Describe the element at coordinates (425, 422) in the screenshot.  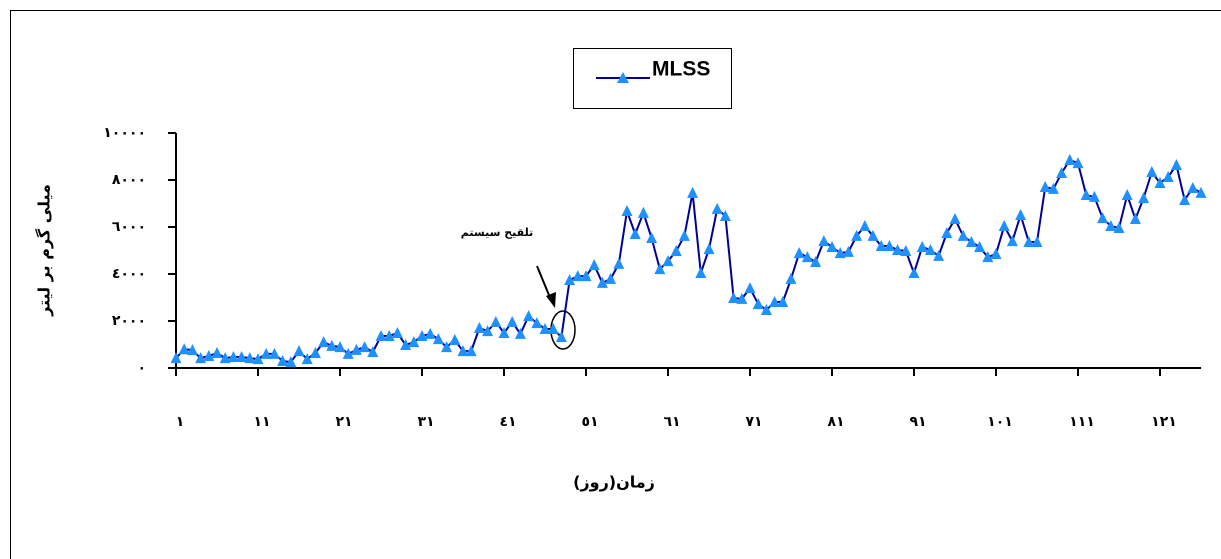
I see `x-tick-label: ٣١` at that location.